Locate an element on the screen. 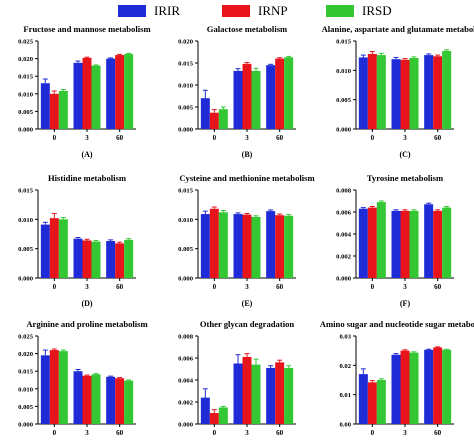 The width and height of the screenshot is (474, 443). panel-label: (C) is located at coordinates (404, 154).